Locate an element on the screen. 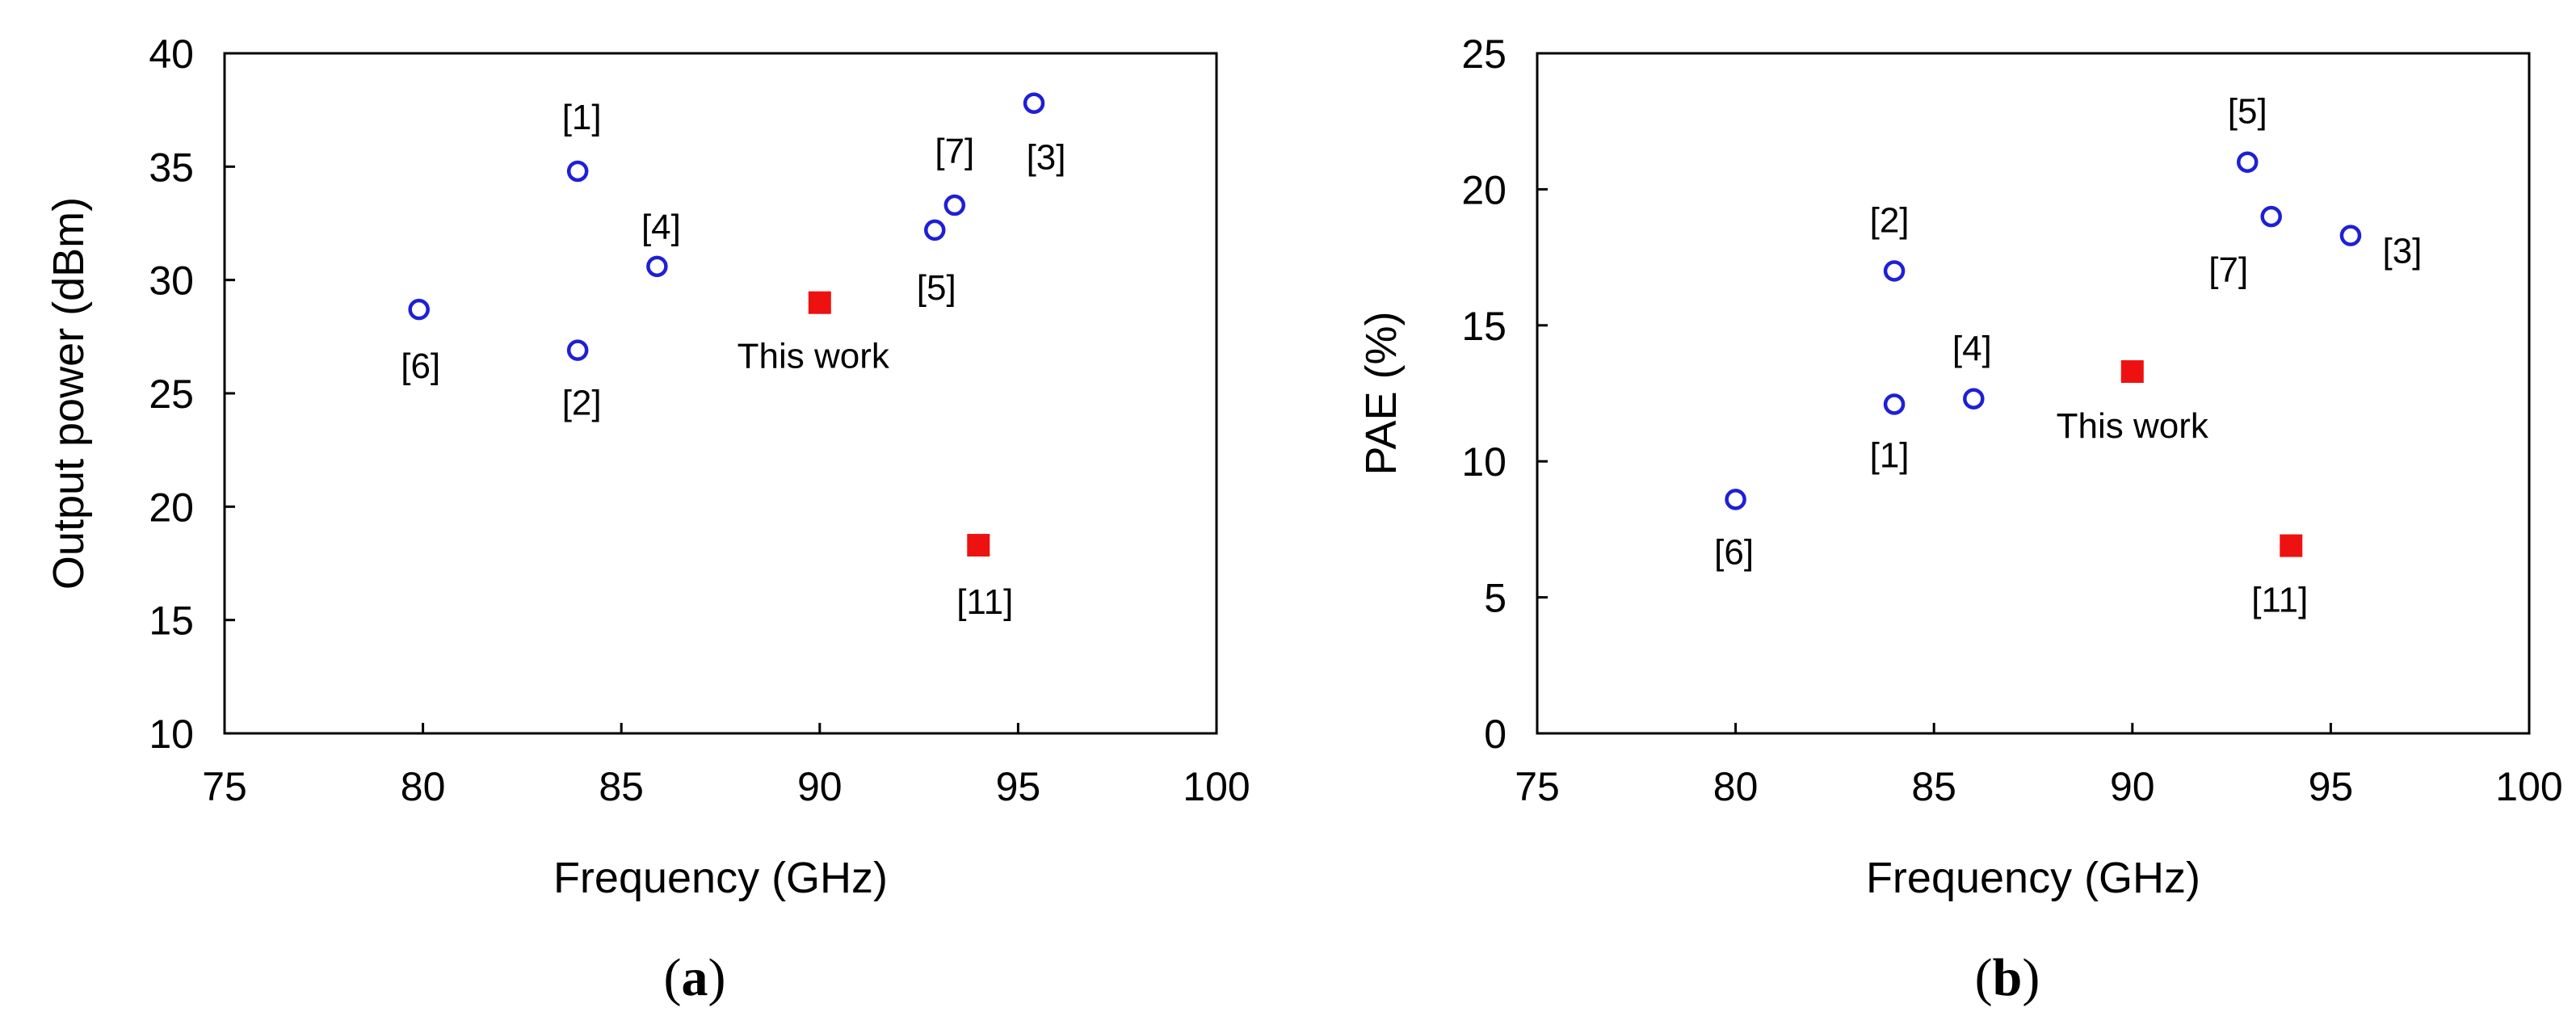 The height and width of the screenshot is (1033, 2576). y-axis-title: Output power (dBm) is located at coordinates (68, 393).